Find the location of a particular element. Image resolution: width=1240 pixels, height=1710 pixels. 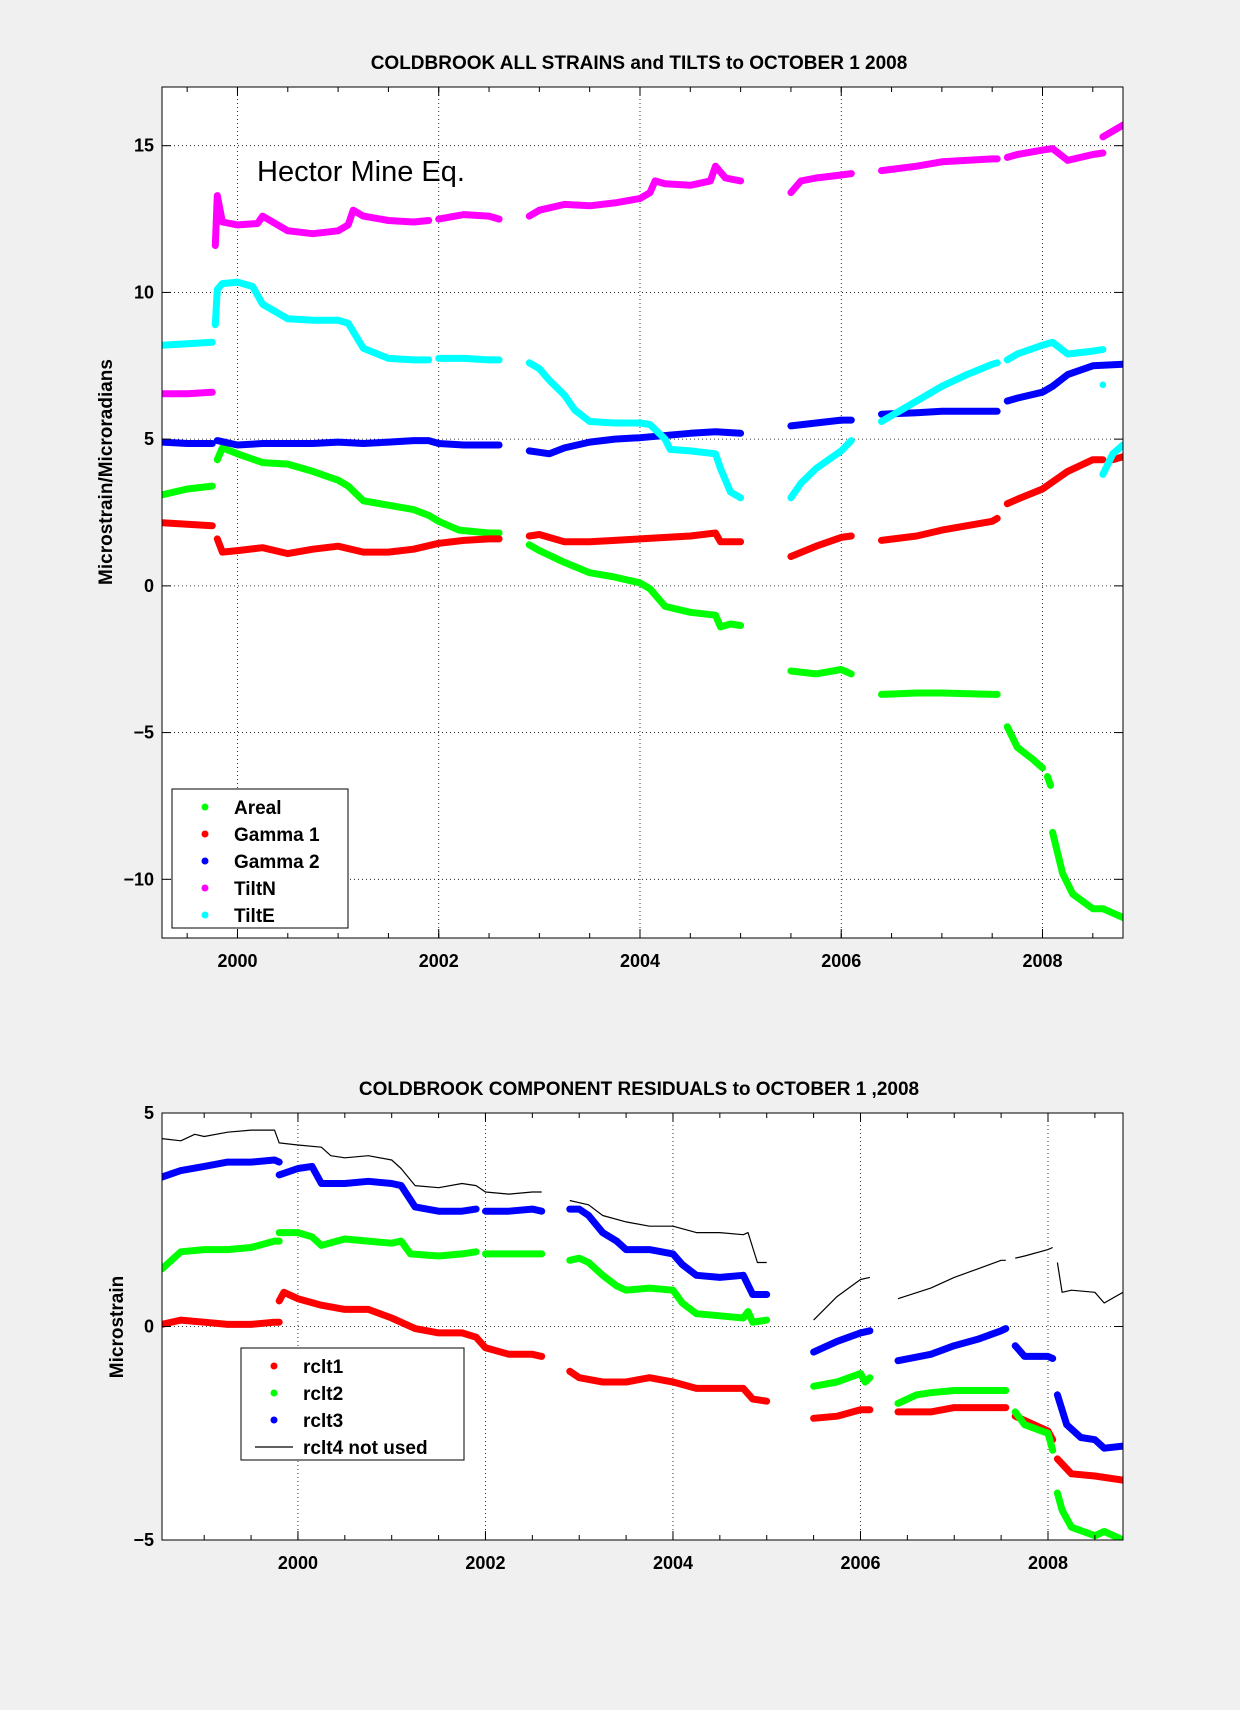

legend-label-gamma-1: Gamma 1 is located at coordinates (277, 835).